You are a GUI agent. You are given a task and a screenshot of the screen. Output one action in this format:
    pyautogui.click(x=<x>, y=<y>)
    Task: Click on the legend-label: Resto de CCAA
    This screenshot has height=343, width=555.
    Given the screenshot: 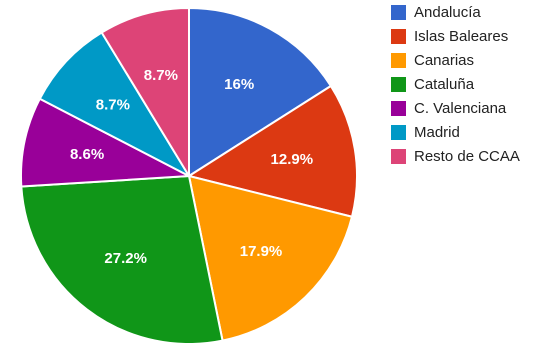 What is the action you would take?
    pyautogui.click(x=467, y=156)
    